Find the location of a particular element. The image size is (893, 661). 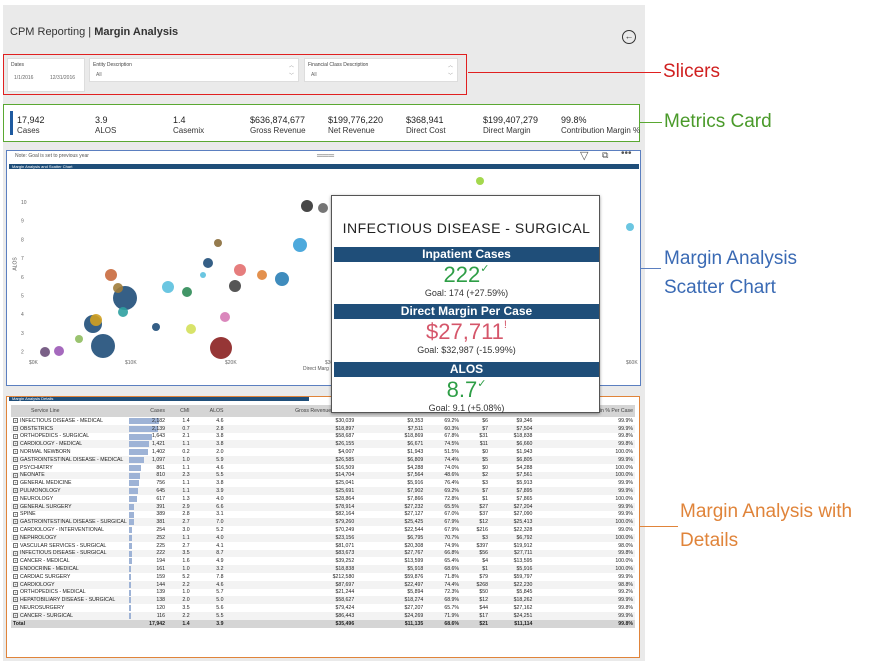

column-header: CMI is located at coordinates (179, 411).